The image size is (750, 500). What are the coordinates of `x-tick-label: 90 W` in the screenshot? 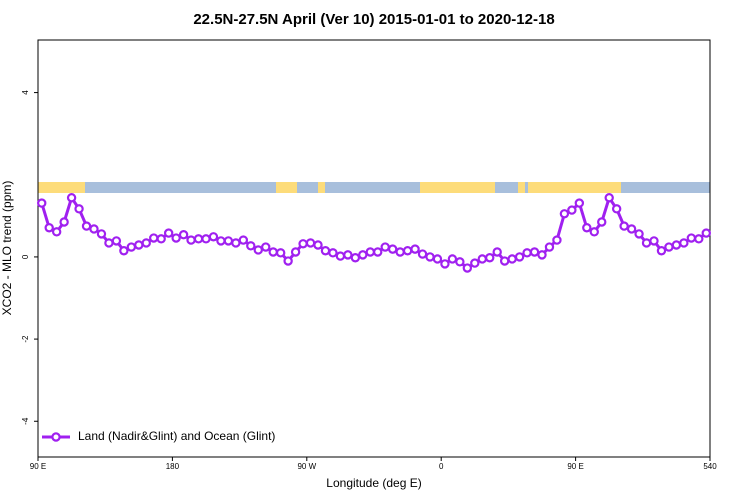 It's located at (306, 466).